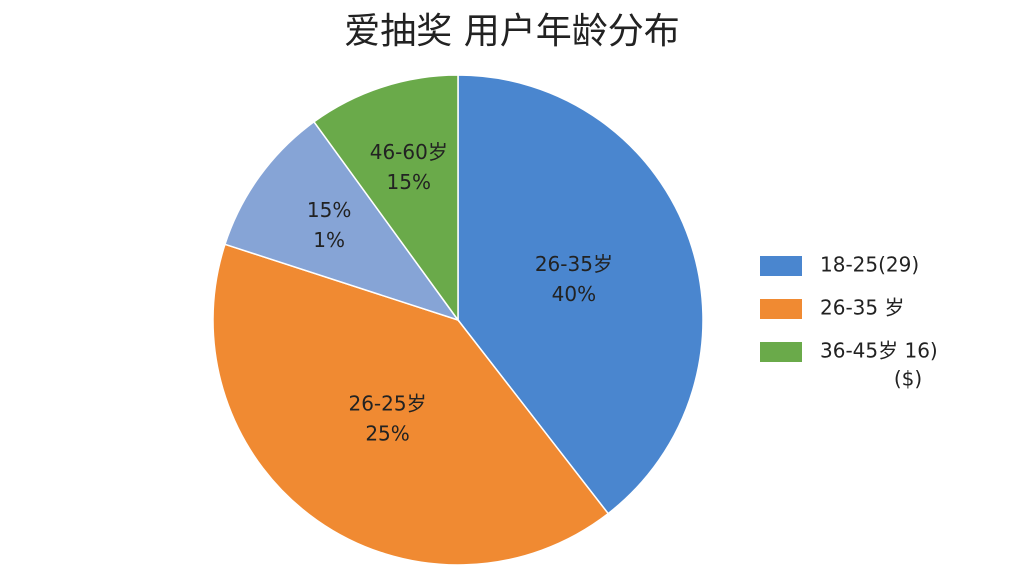  I want to click on slice-label: 40%, so click(574, 294).